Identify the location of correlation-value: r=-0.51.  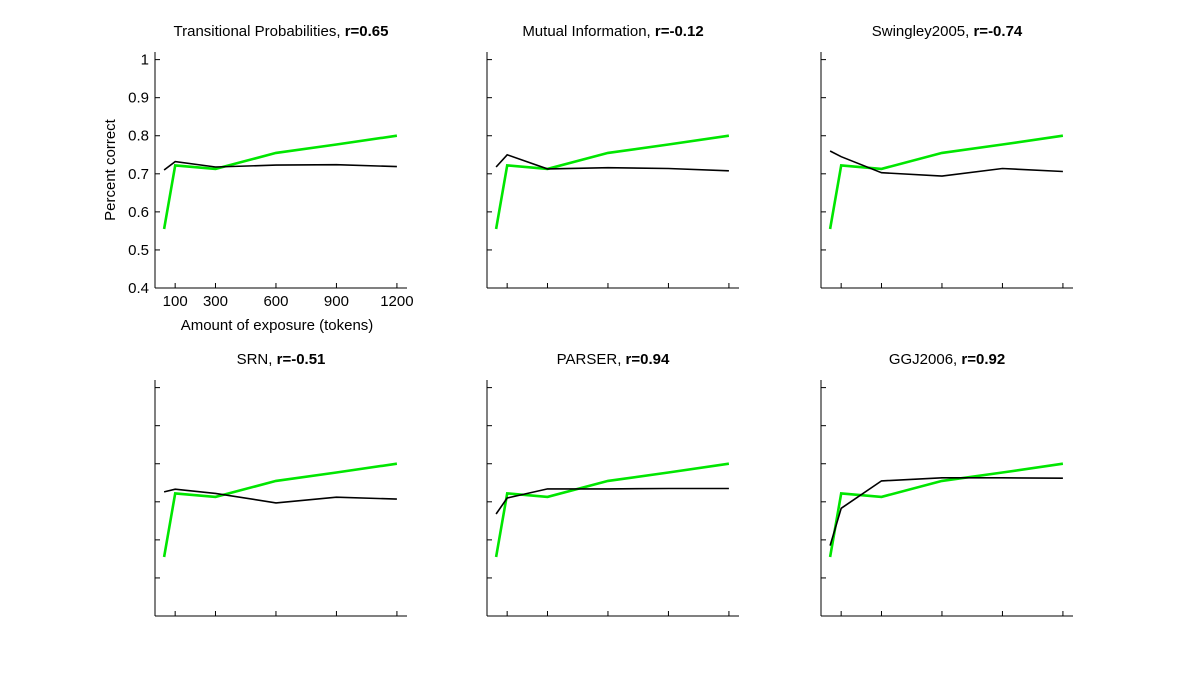
(301, 359).